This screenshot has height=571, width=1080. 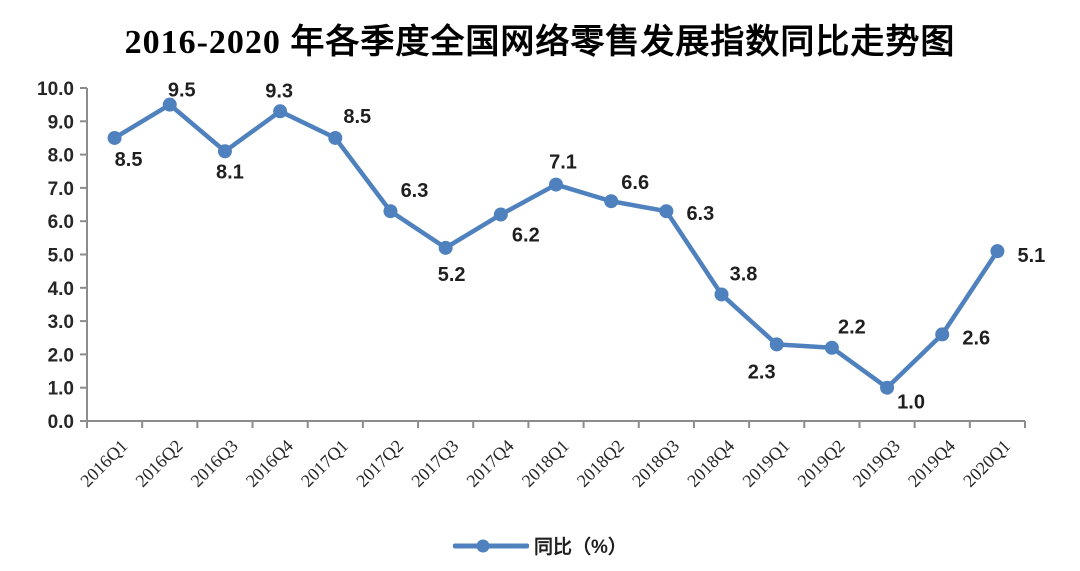 I want to click on x-axis-label: 2018Q1, so click(x=545, y=463).